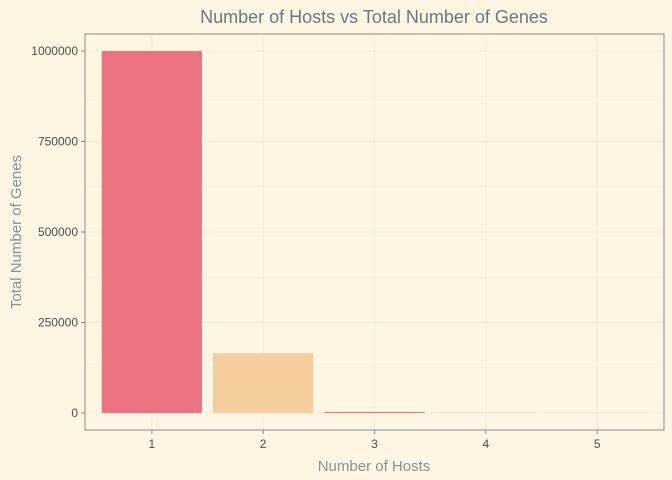 The width and height of the screenshot is (672, 480). What do you see at coordinates (54, 51) in the screenshot?
I see `y-tick-label: 1000000` at bounding box center [54, 51].